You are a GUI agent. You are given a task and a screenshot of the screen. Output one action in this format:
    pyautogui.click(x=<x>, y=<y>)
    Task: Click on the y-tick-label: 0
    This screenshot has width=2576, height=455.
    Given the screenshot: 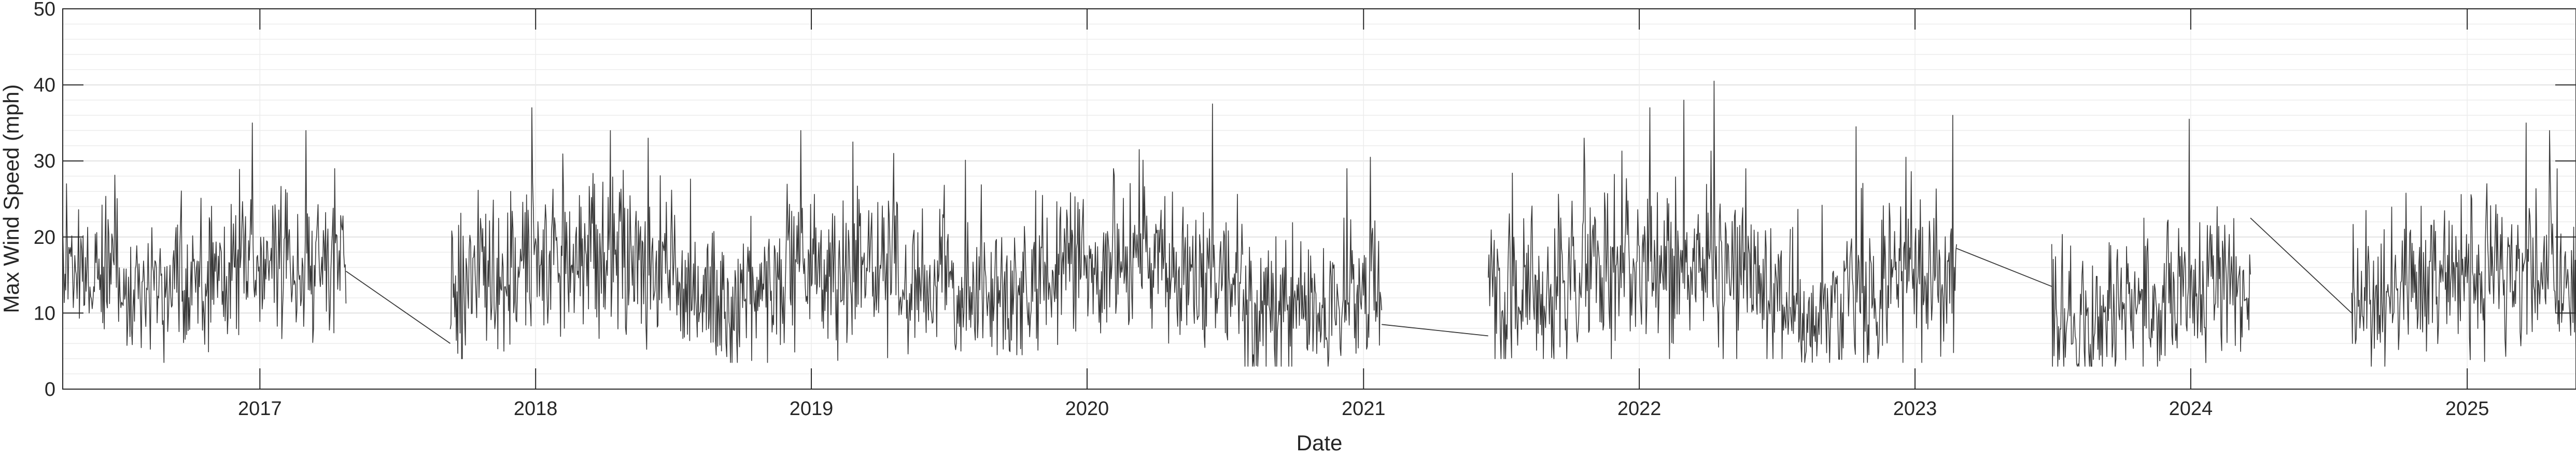 What is the action you would take?
    pyautogui.click(x=50, y=390)
    